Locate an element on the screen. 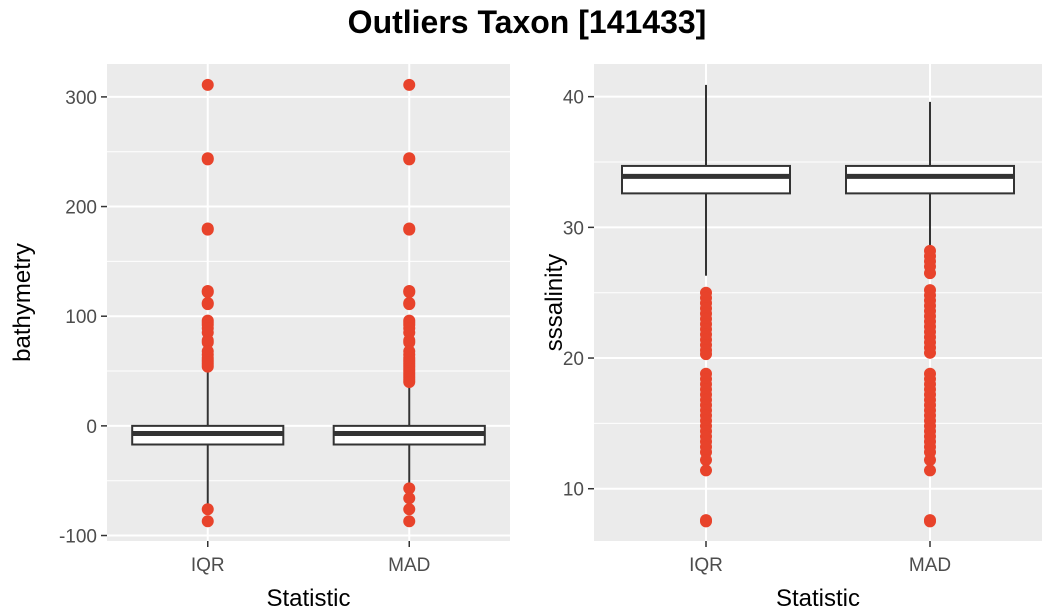 This screenshot has width=1054, height=616. y-tick-label: 100 is located at coordinates (81, 317).